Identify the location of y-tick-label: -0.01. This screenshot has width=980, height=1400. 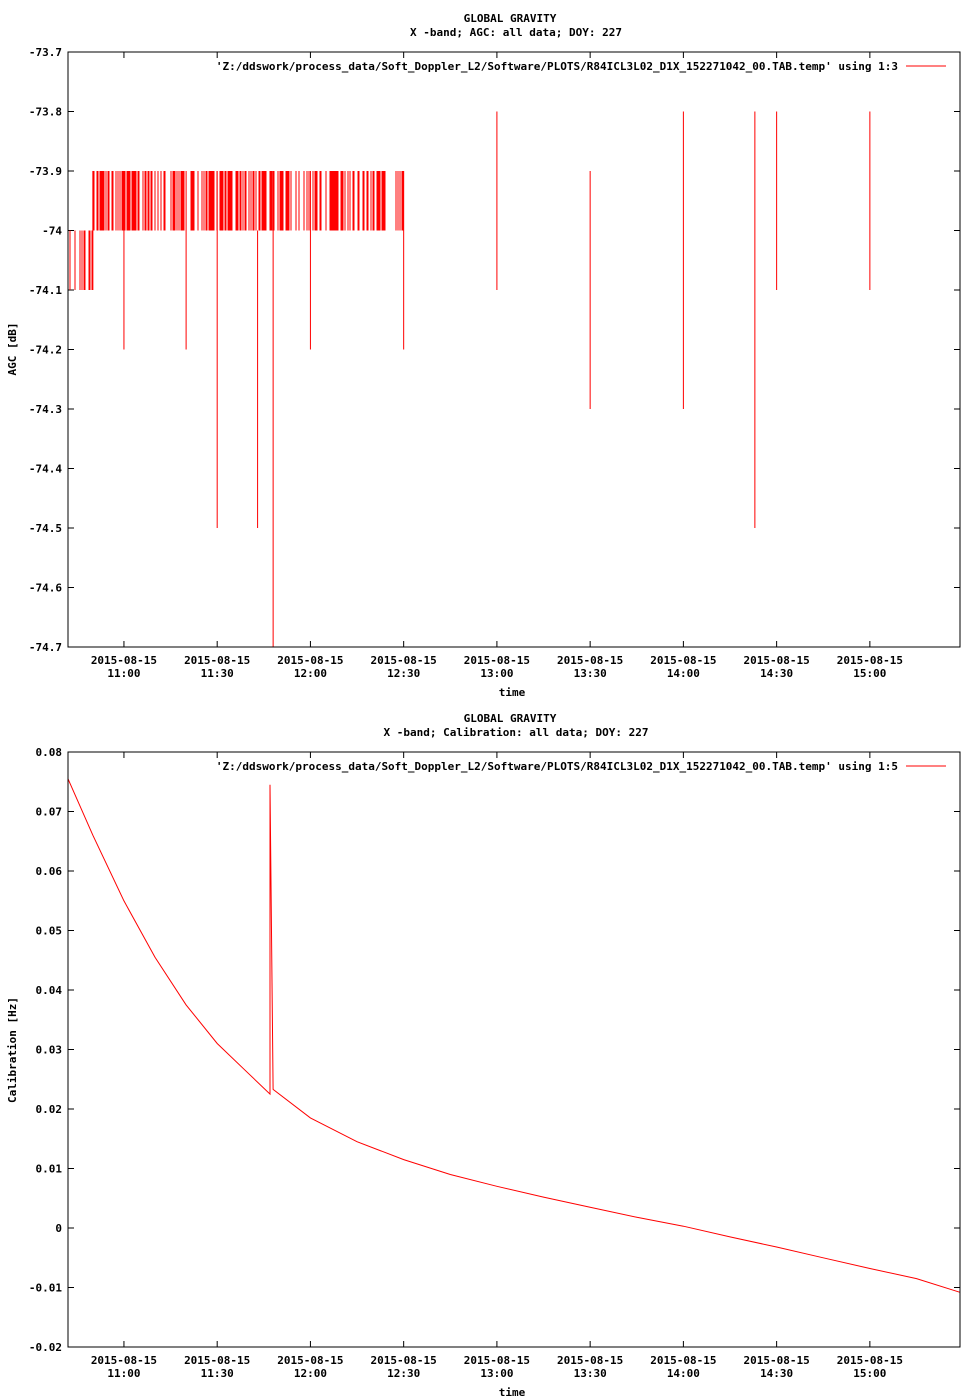
(45, 1288).